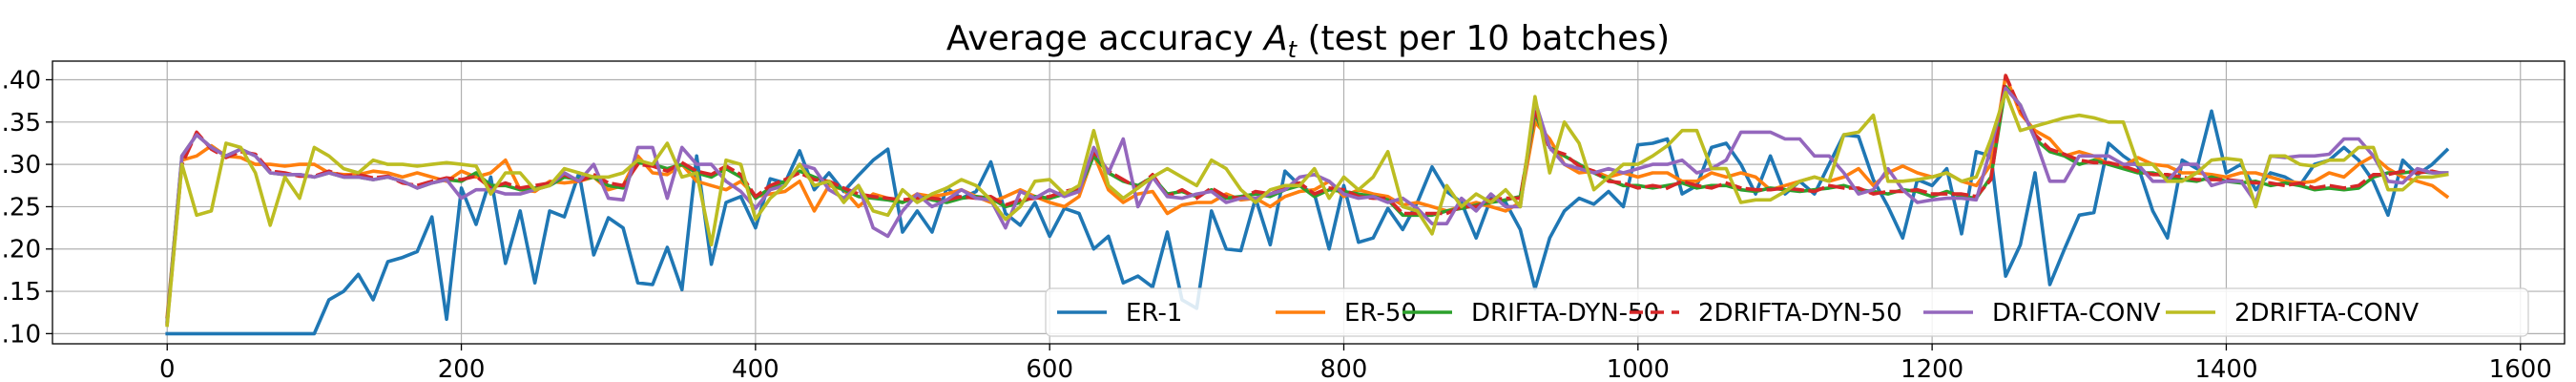  What do you see at coordinates (1800, 313) in the screenshot?
I see `legend-label: 2DRIFTA-DYN-50` at bounding box center [1800, 313].